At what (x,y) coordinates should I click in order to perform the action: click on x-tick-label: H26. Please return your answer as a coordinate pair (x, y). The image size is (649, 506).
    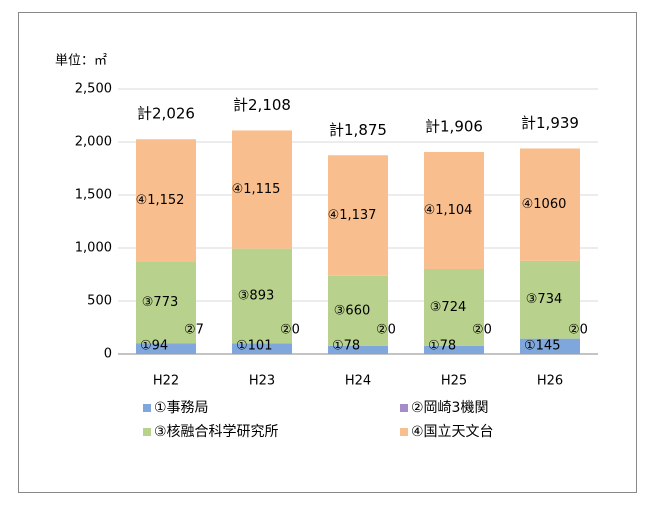
    Looking at the image, I should click on (550, 381).